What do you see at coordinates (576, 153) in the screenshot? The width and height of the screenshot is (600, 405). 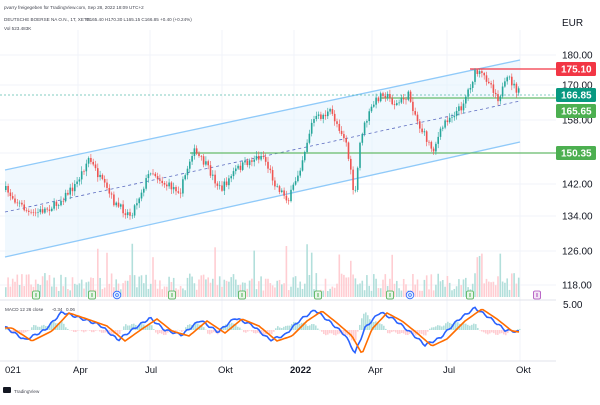 I see `price-tag-support-2: 150.35` at bounding box center [576, 153].